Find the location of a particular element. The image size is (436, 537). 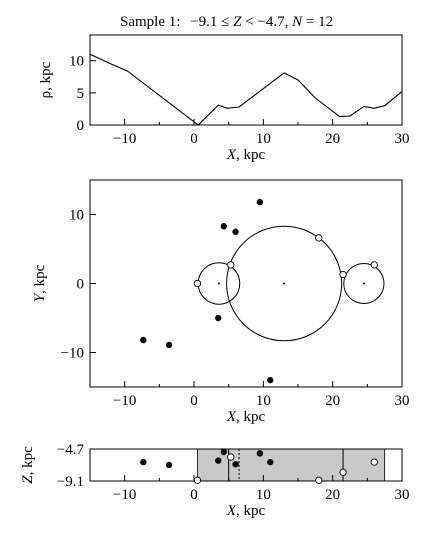

title-n-variable: N is located at coordinates (297, 22).